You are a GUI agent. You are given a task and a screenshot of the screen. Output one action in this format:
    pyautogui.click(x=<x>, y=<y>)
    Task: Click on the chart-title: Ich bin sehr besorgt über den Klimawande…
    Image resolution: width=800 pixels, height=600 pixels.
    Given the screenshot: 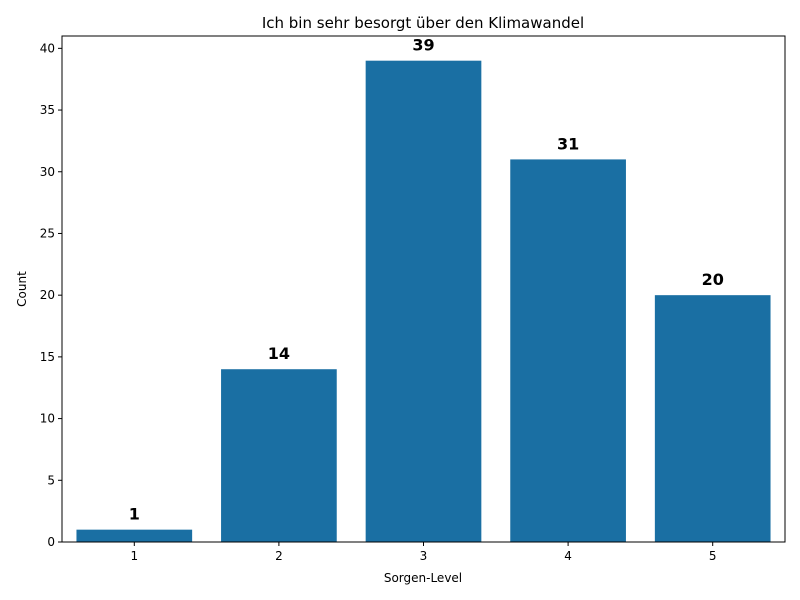 What is the action you would take?
    pyautogui.click(x=423, y=23)
    